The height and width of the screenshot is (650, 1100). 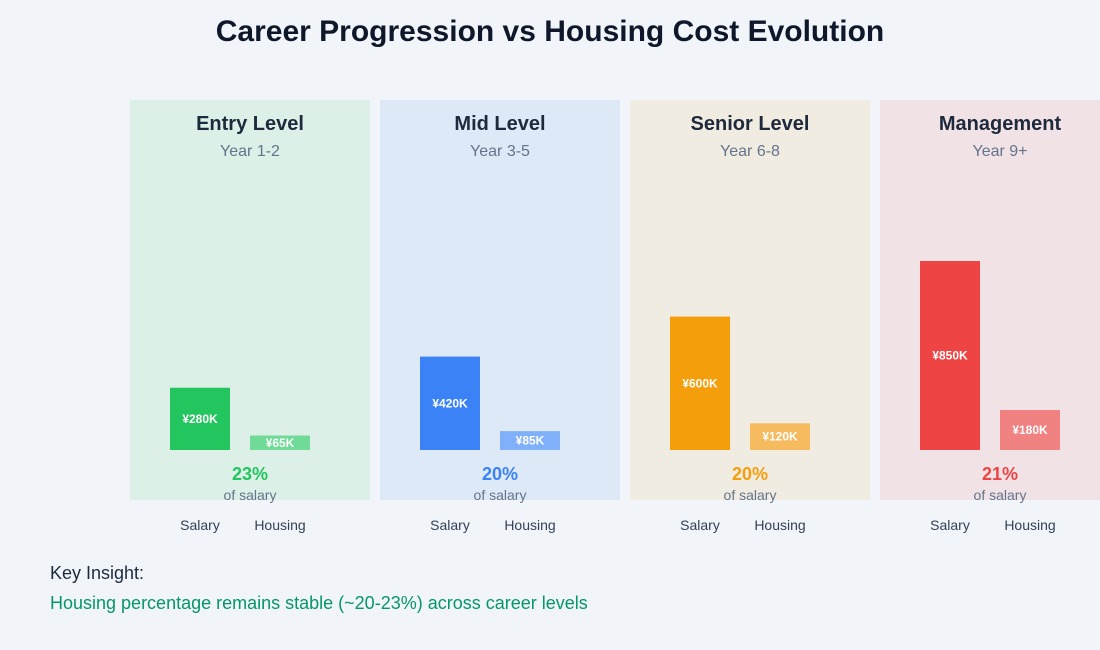 I want to click on salary-value-label: ¥280K, so click(x=200, y=419).